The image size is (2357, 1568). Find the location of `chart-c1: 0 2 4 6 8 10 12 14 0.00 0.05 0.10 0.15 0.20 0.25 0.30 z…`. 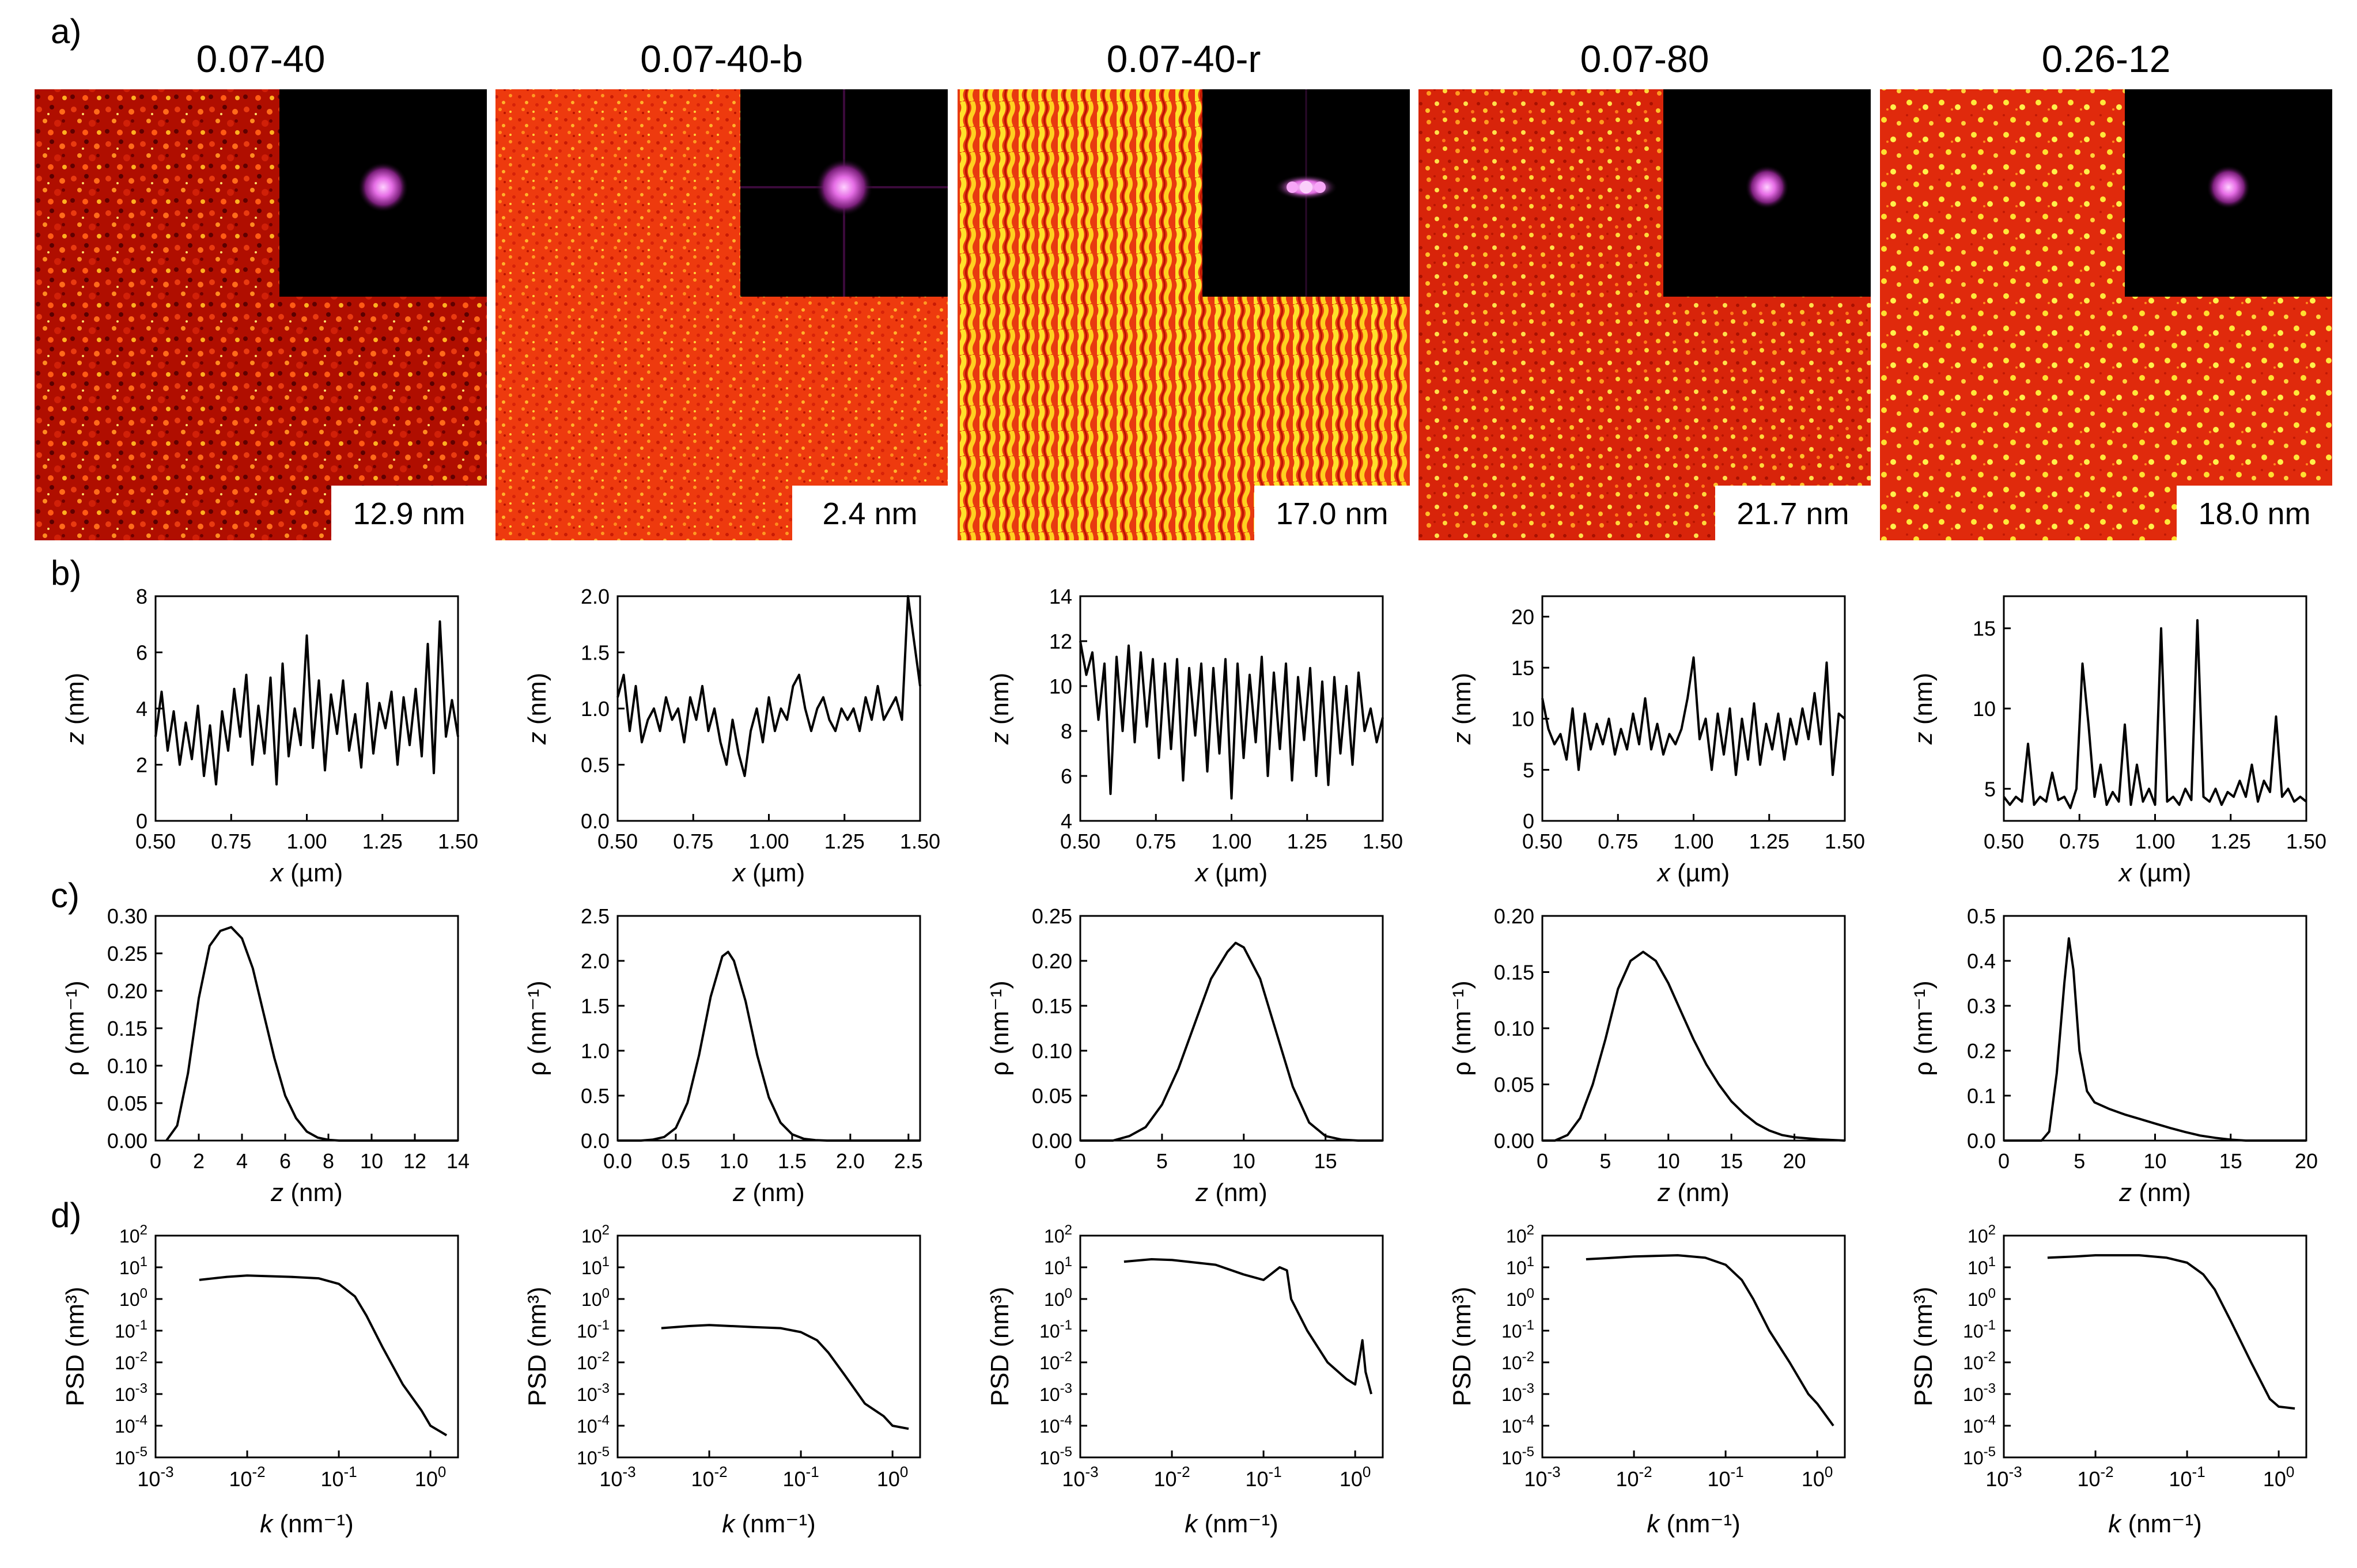

chart-c1: 0 2 4 6 8 10 12 14 0.00 0.05 0.10 0.15 0.20 0.25 0.30 z… is located at coordinates (265, 1055).